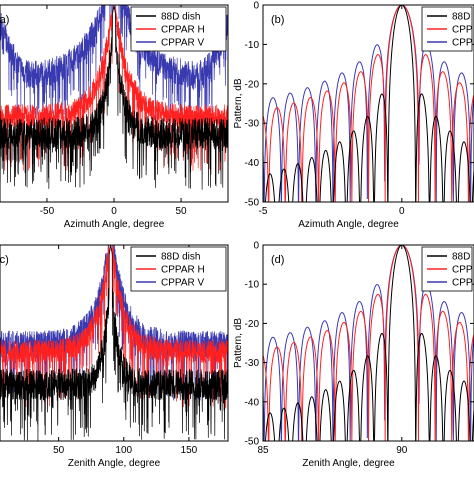  I want to click on x-tick-label: 85, so click(263, 450).